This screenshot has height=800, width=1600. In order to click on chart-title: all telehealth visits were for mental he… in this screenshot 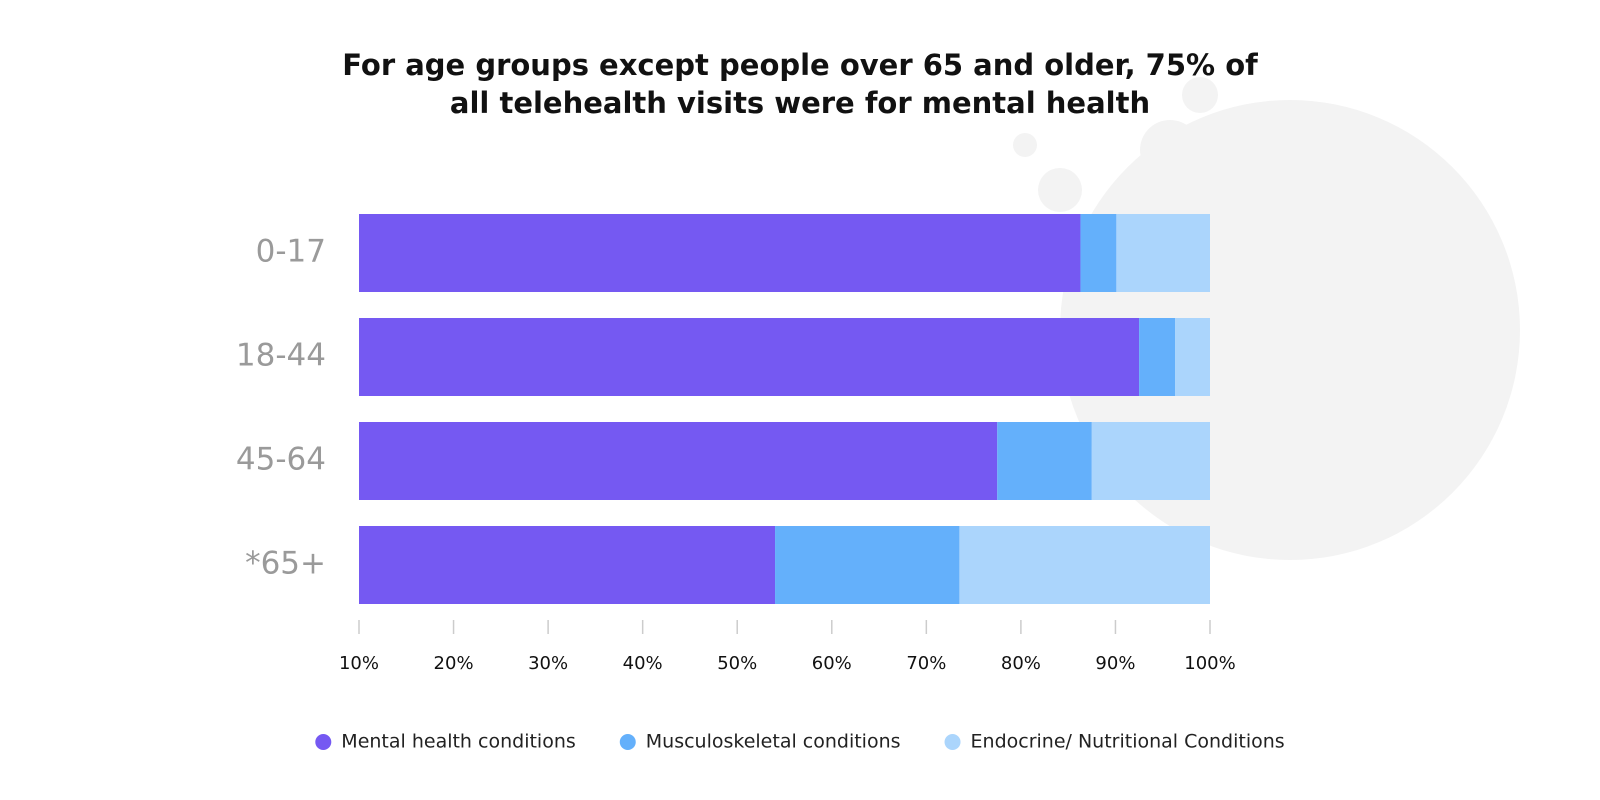, I will do `click(800, 103)`.